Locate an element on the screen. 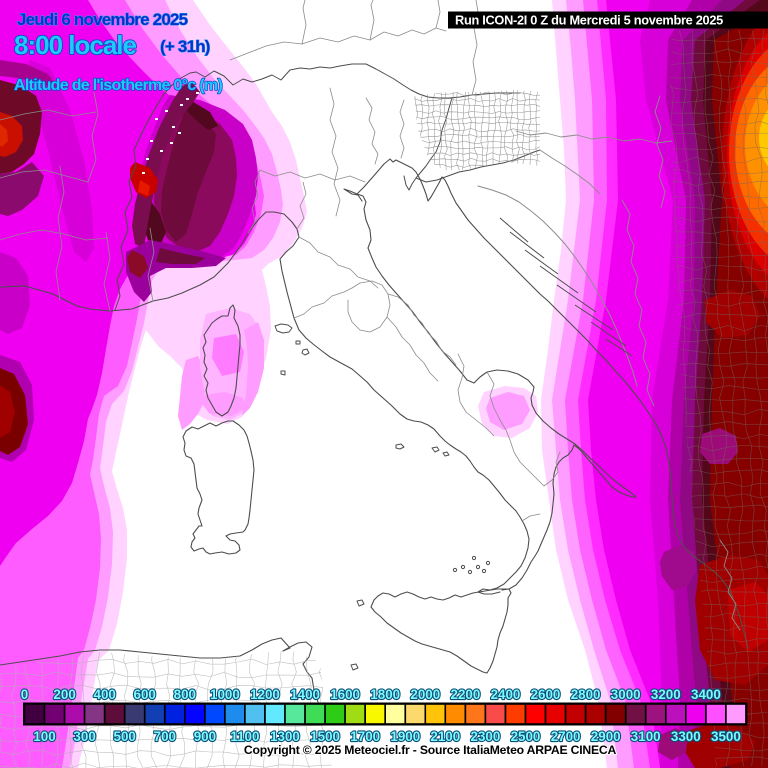 This screenshot has height=768, width=768. svg-text: 700 is located at coordinates (165, 736).